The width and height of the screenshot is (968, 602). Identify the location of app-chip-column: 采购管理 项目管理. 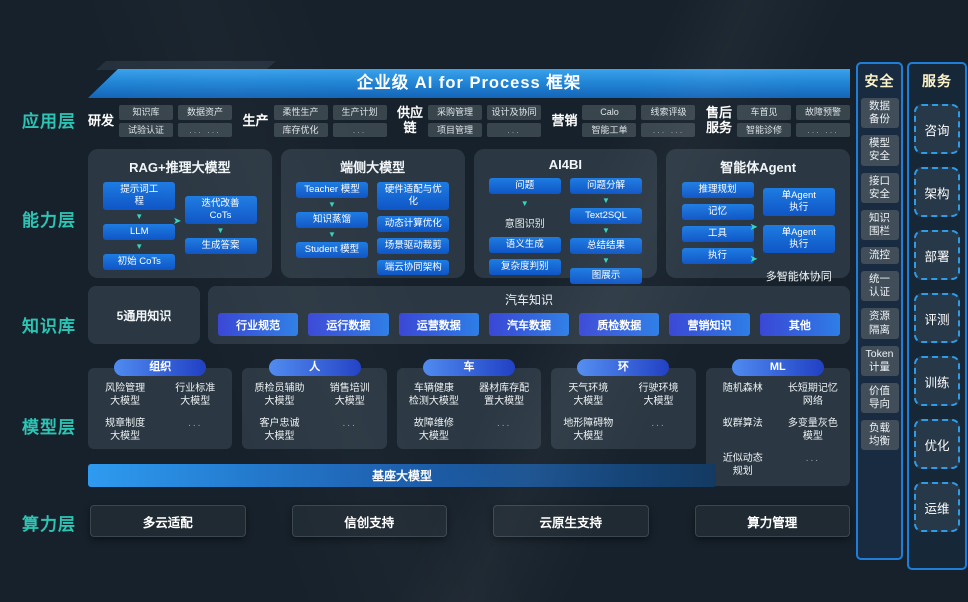
(454, 121).